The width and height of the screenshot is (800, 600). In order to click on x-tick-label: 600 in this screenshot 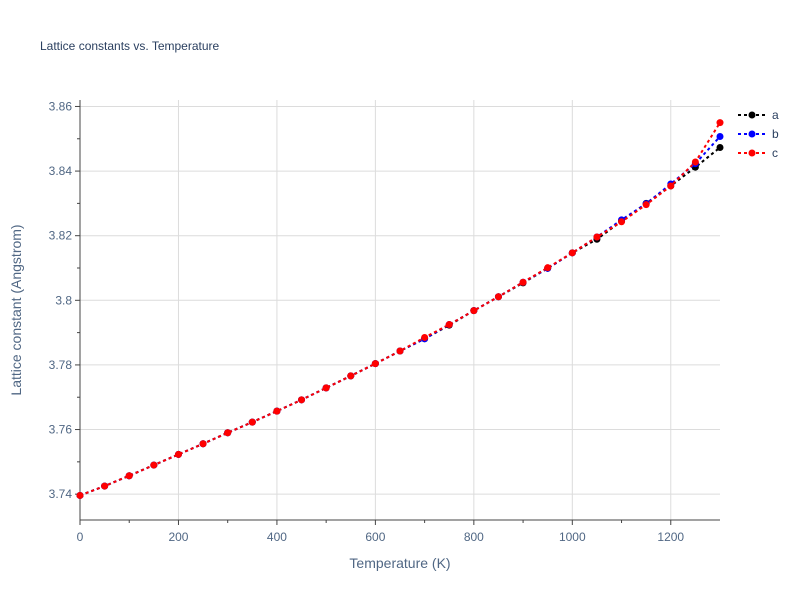, I will do `click(375, 537)`.